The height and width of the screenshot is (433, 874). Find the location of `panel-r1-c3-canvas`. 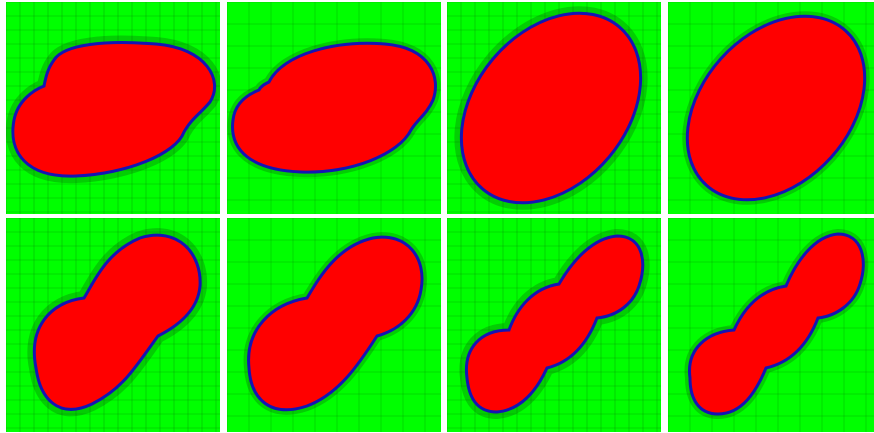

panel-r1-c3-canvas is located at coordinates (554, 108).